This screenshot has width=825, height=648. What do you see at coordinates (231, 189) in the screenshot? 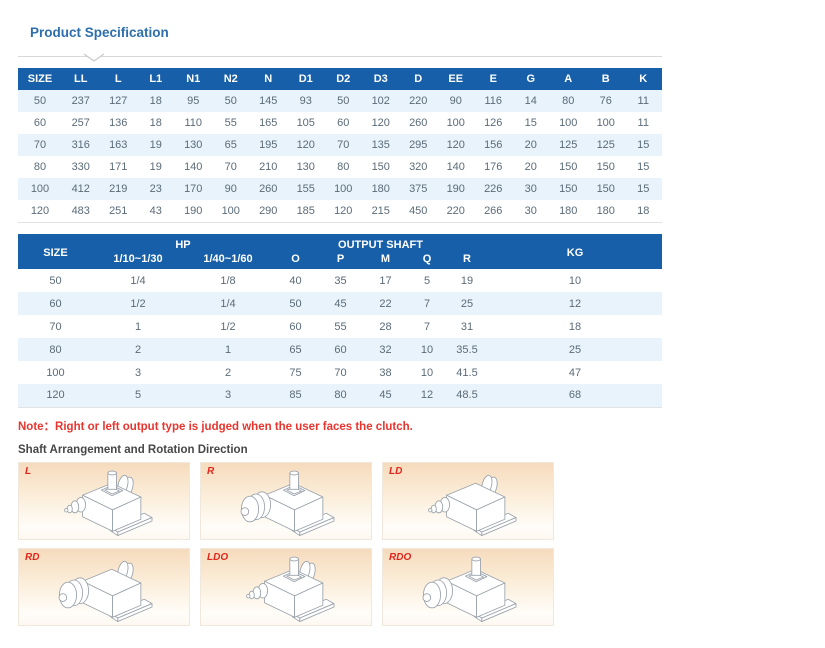
I see `table-cell: 90` at bounding box center [231, 189].